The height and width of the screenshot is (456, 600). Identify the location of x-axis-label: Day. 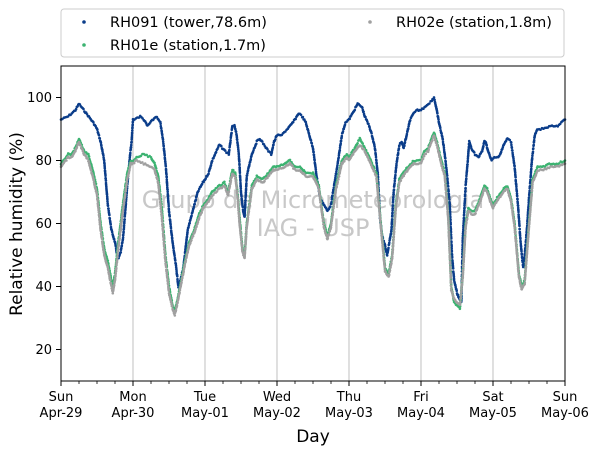
(313, 437).